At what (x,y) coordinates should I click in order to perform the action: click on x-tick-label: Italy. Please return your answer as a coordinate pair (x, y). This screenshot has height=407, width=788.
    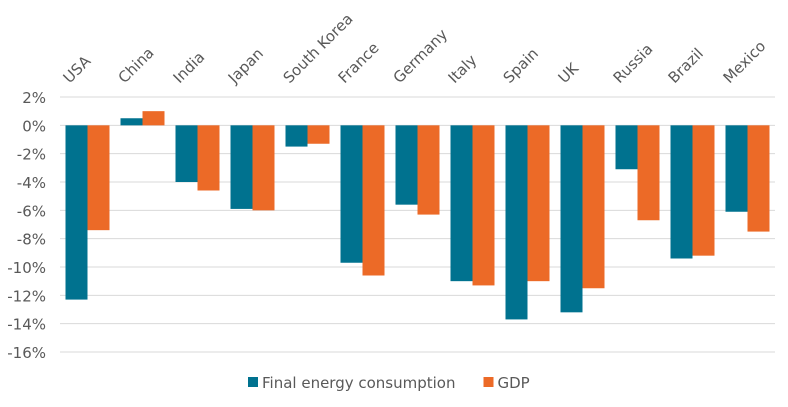
    Looking at the image, I should click on (463, 69).